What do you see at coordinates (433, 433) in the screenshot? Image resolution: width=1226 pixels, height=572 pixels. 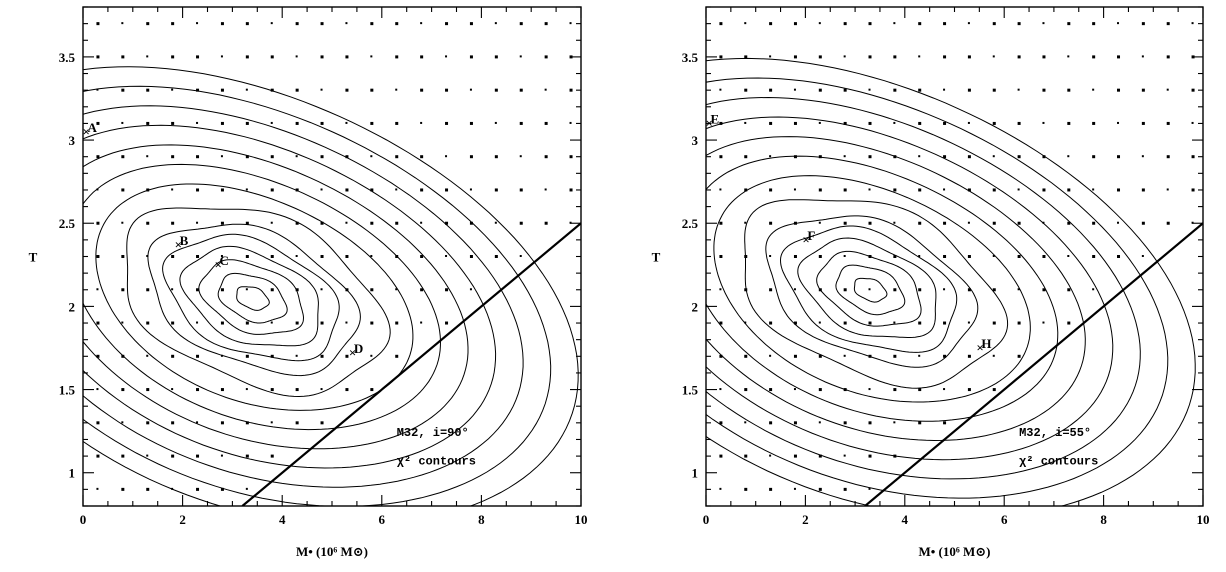 I see `annotation-model: M32, i=90°` at bounding box center [433, 433].